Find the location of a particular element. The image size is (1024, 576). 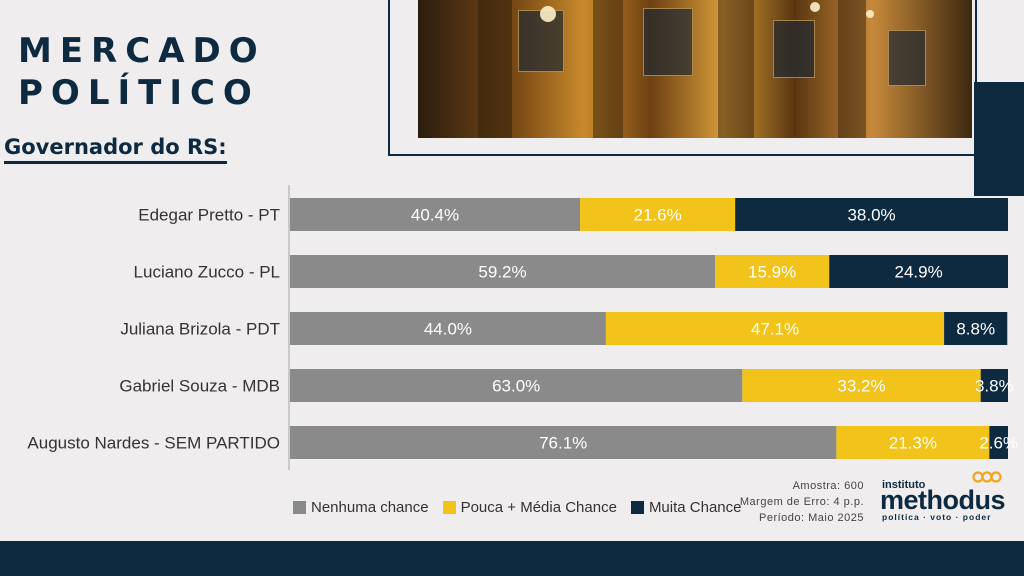

legend-item-pouca-media: Pouca + Média Chance is located at coordinates (529, 507).